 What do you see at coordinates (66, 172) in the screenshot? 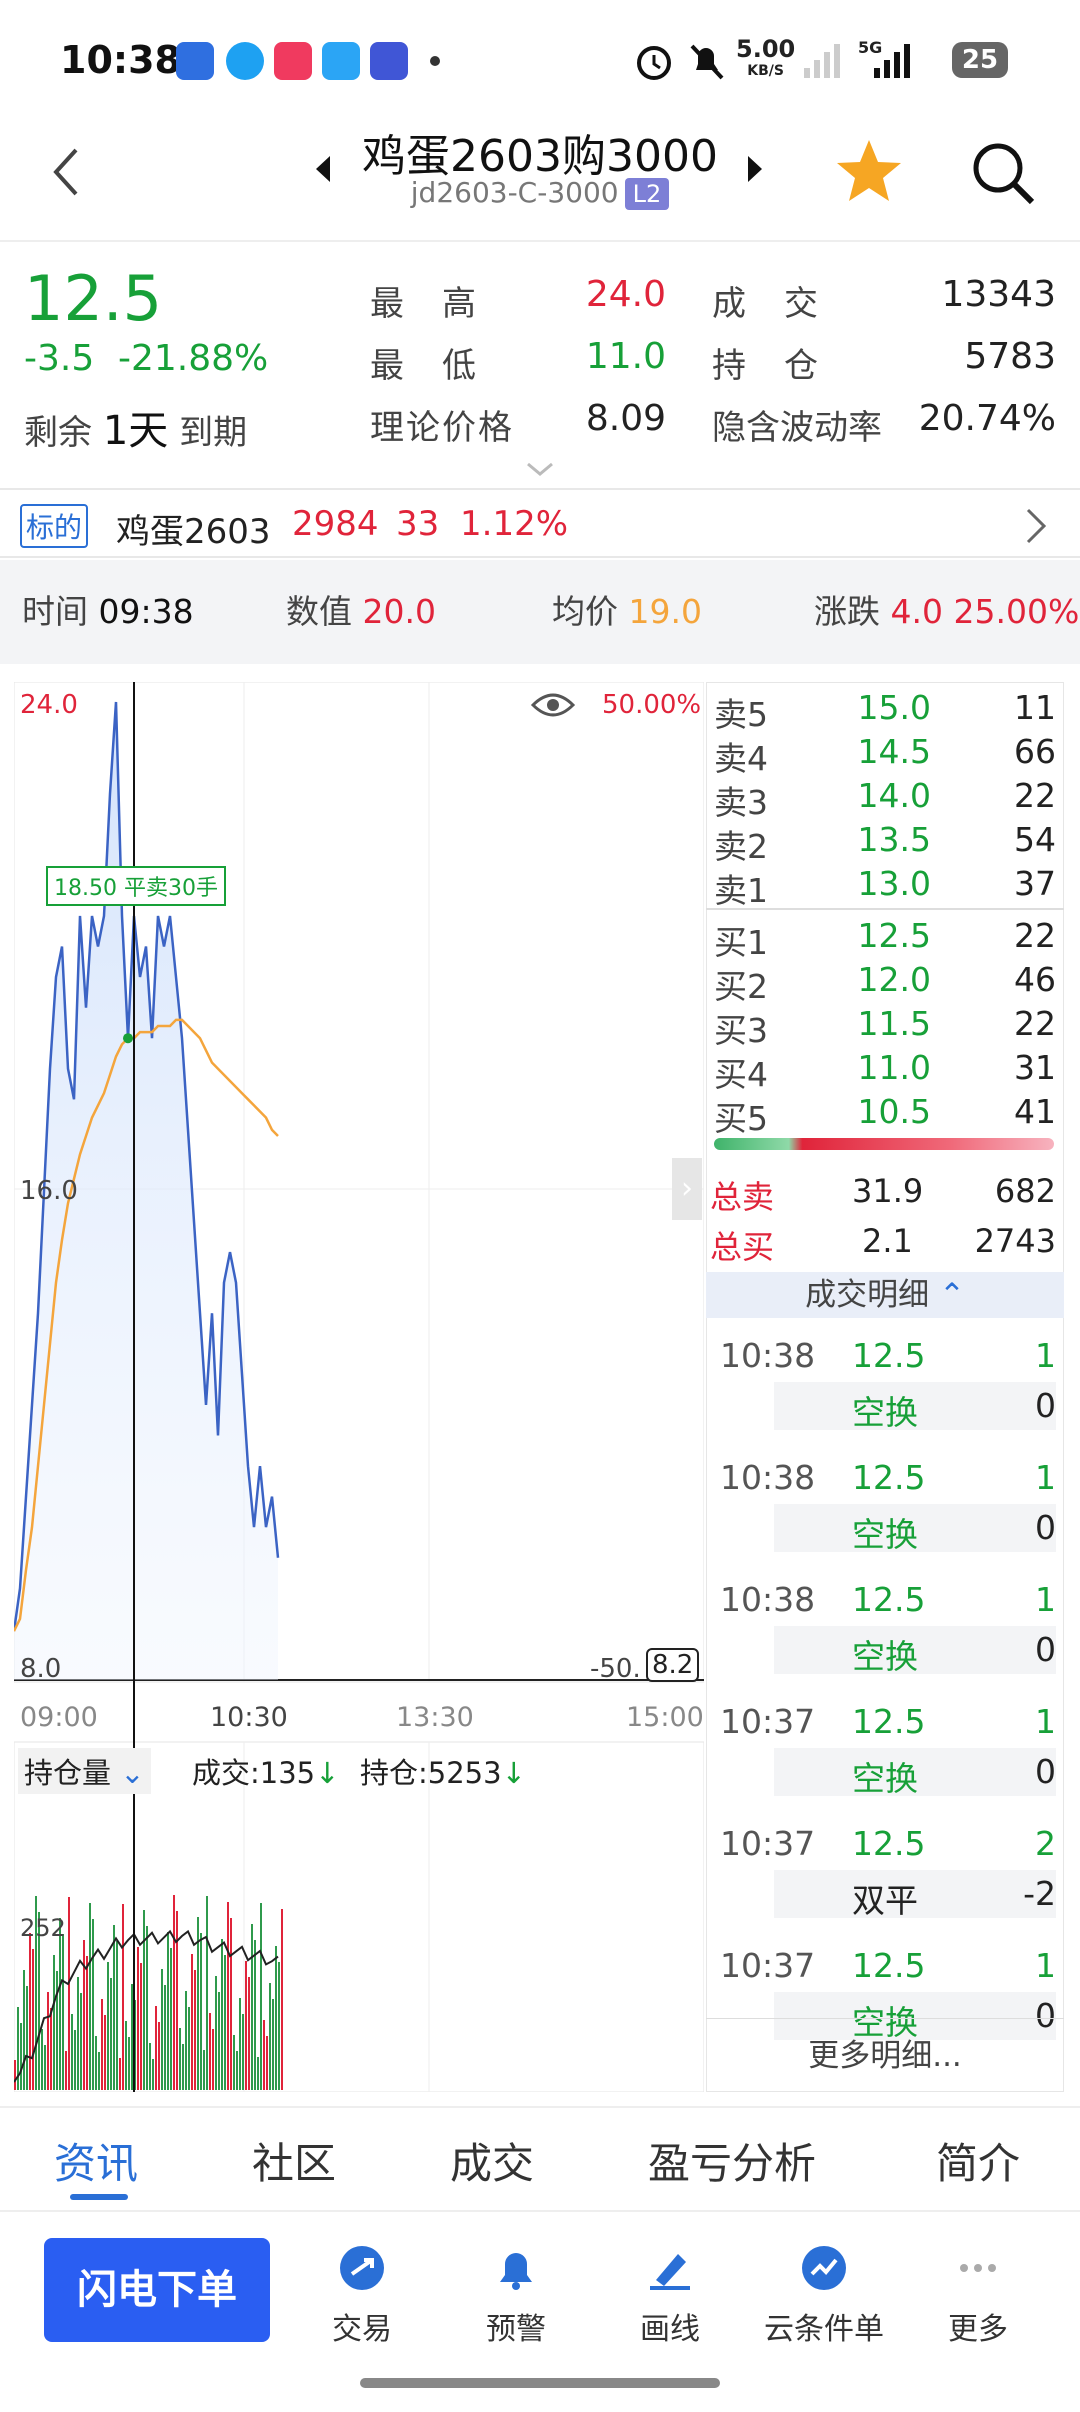
I see `back-icon` at bounding box center [66, 172].